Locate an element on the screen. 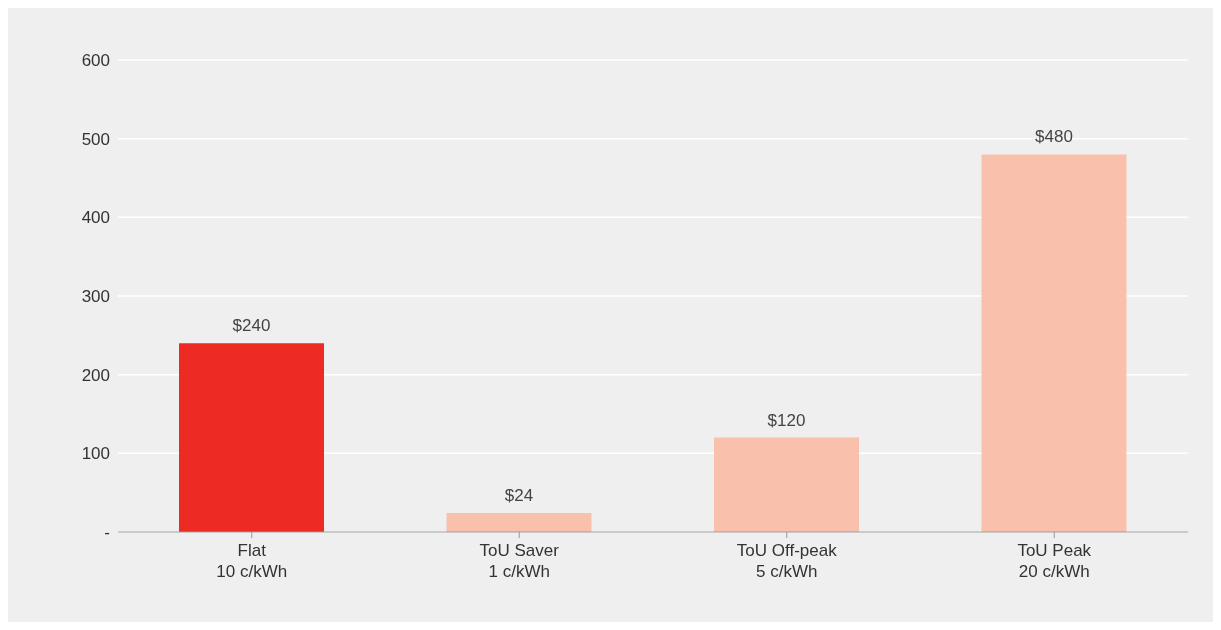 The height and width of the screenshot is (630, 1221). data-label: $24 is located at coordinates (519, 496).